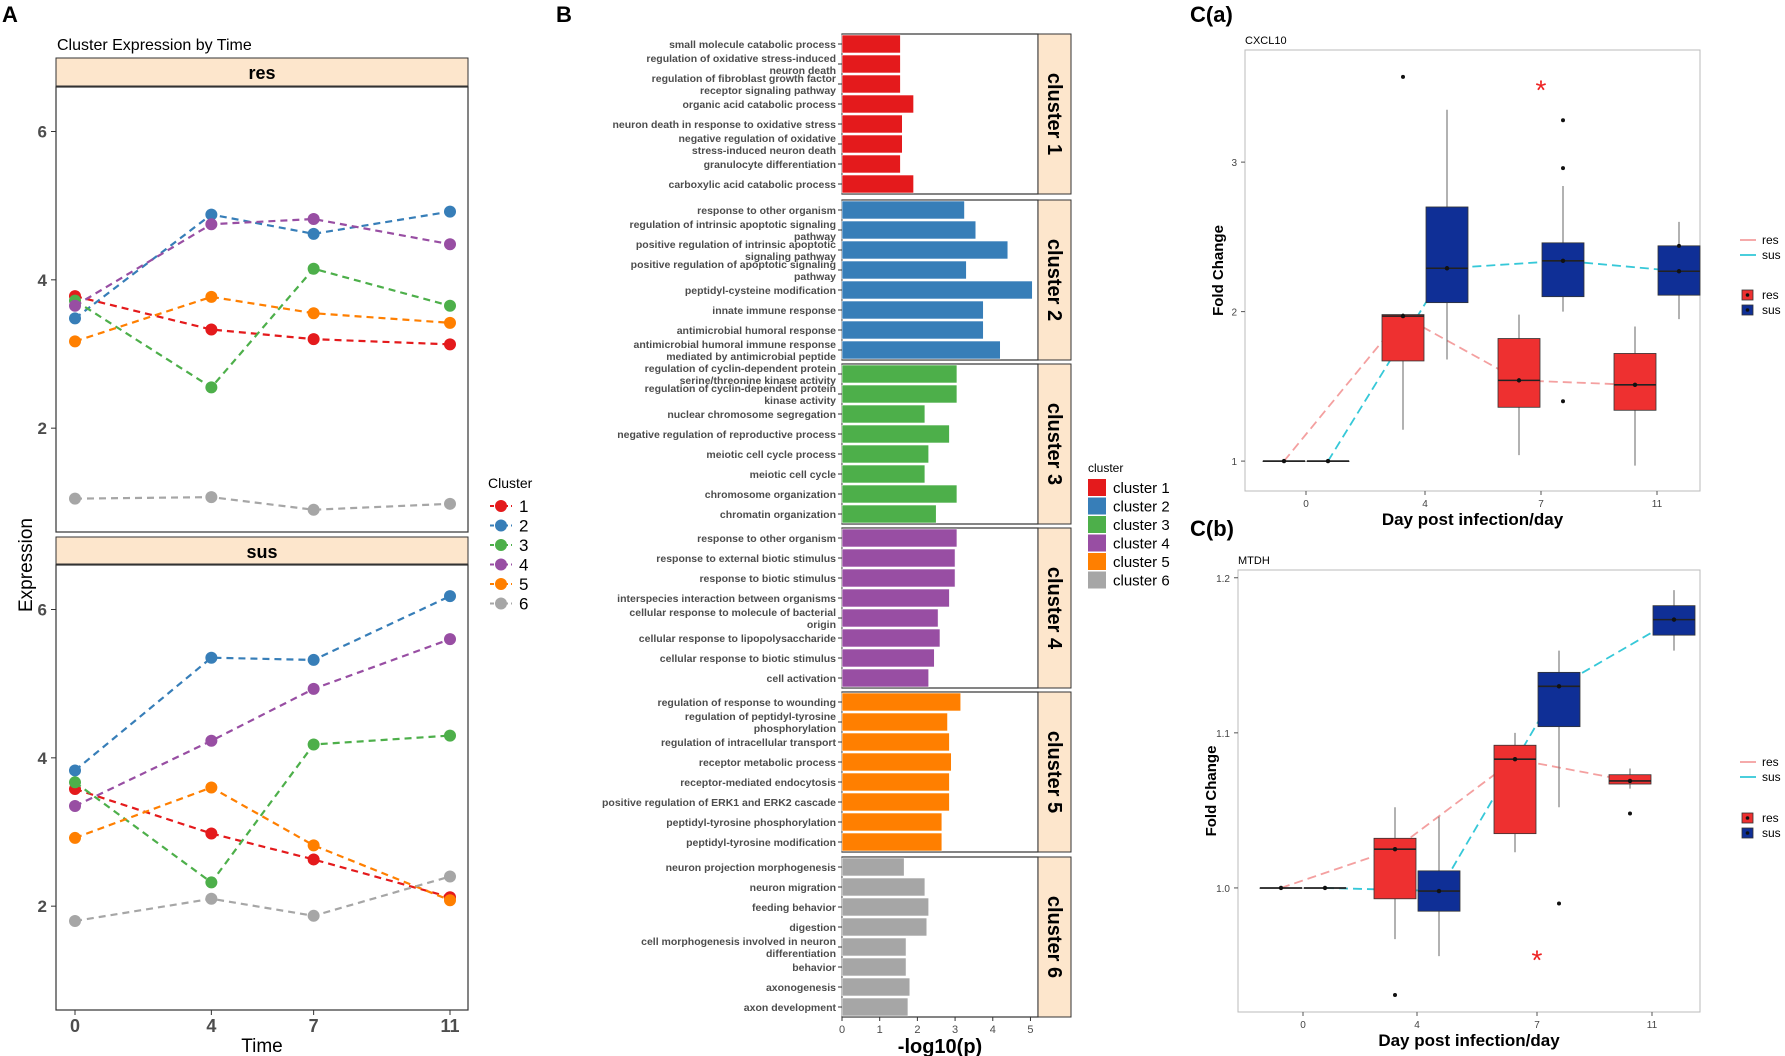 The width and height of the screenshot is (1785, 1056). Describe the element at coordinates (1030, 1030) in the screenshot. I see `x-tick-label: 5` at that location.